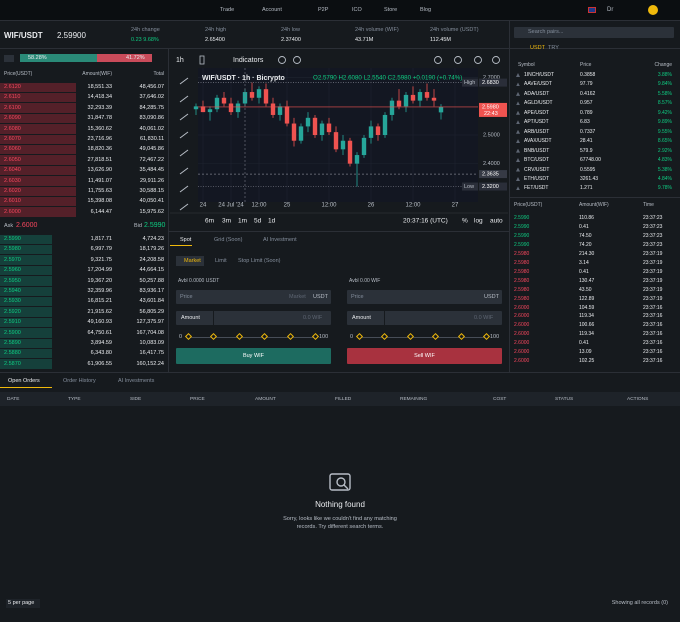  I want to click on form-tab: AI Investment, so click(280, 240).